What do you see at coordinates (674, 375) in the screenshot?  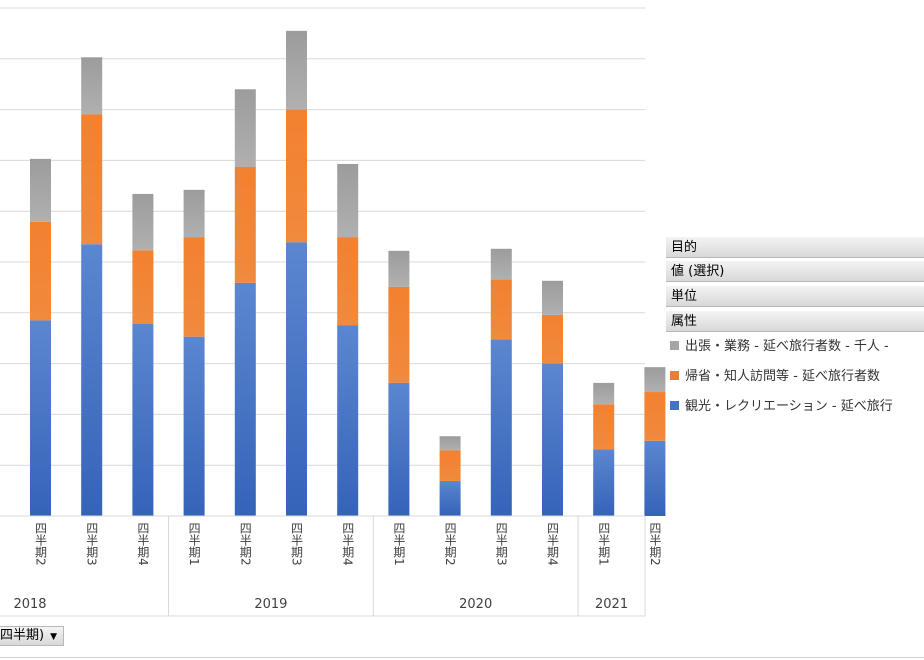 I see `legend-swatch-orange` at bounding box center [674, 375].